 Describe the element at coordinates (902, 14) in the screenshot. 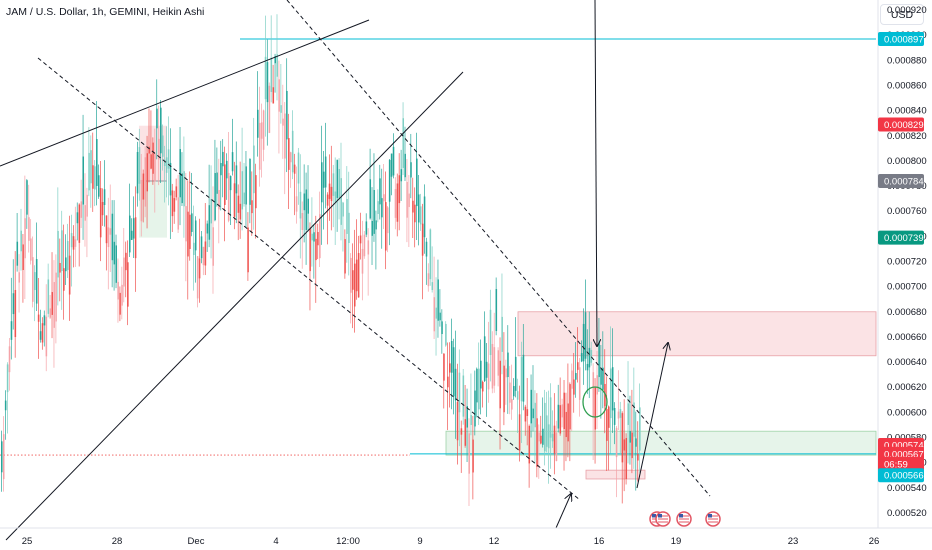

I see `currency-button: USD` at that location.